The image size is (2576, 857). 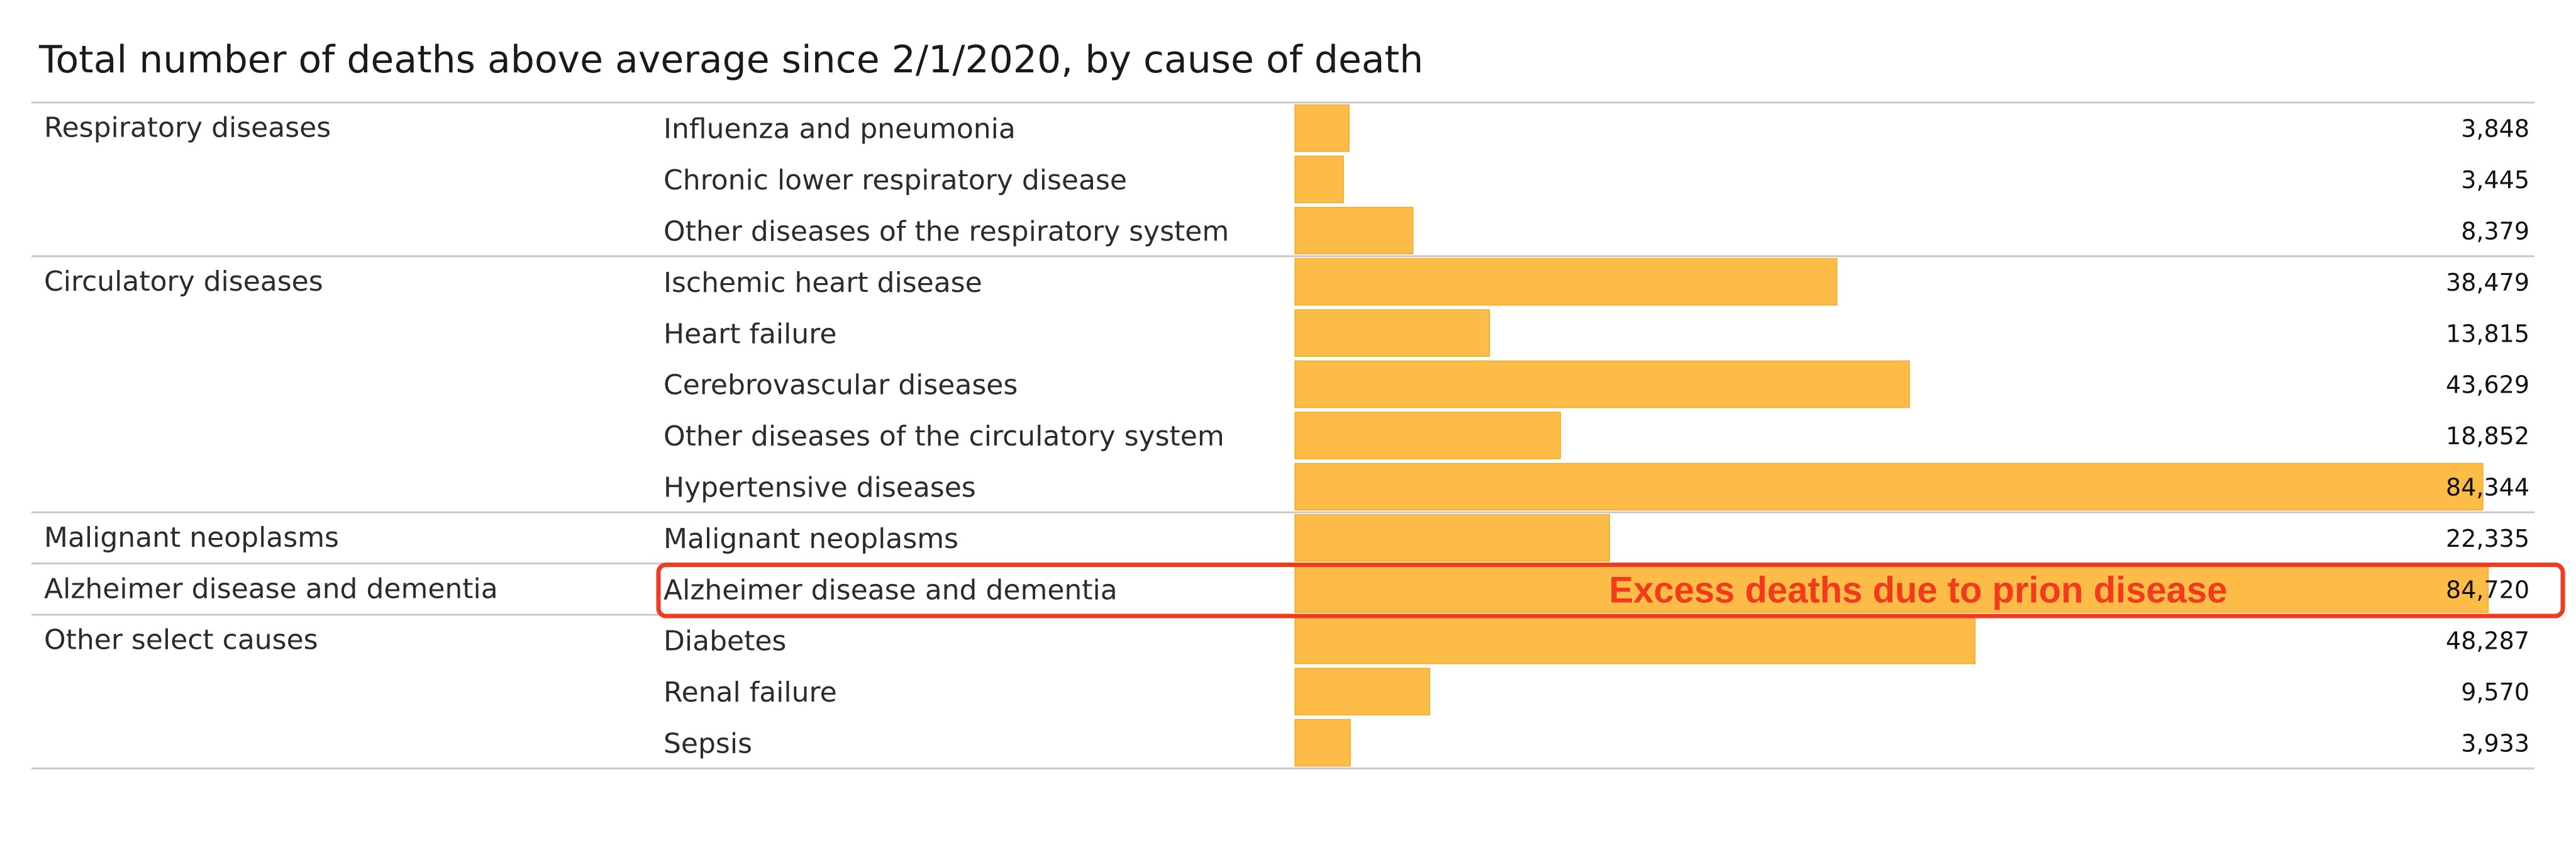 What do you see at coordinates (191, 538) in the screenshot?
I see `group-label: Malignant neoplasms` at bounding box center [191, 538].